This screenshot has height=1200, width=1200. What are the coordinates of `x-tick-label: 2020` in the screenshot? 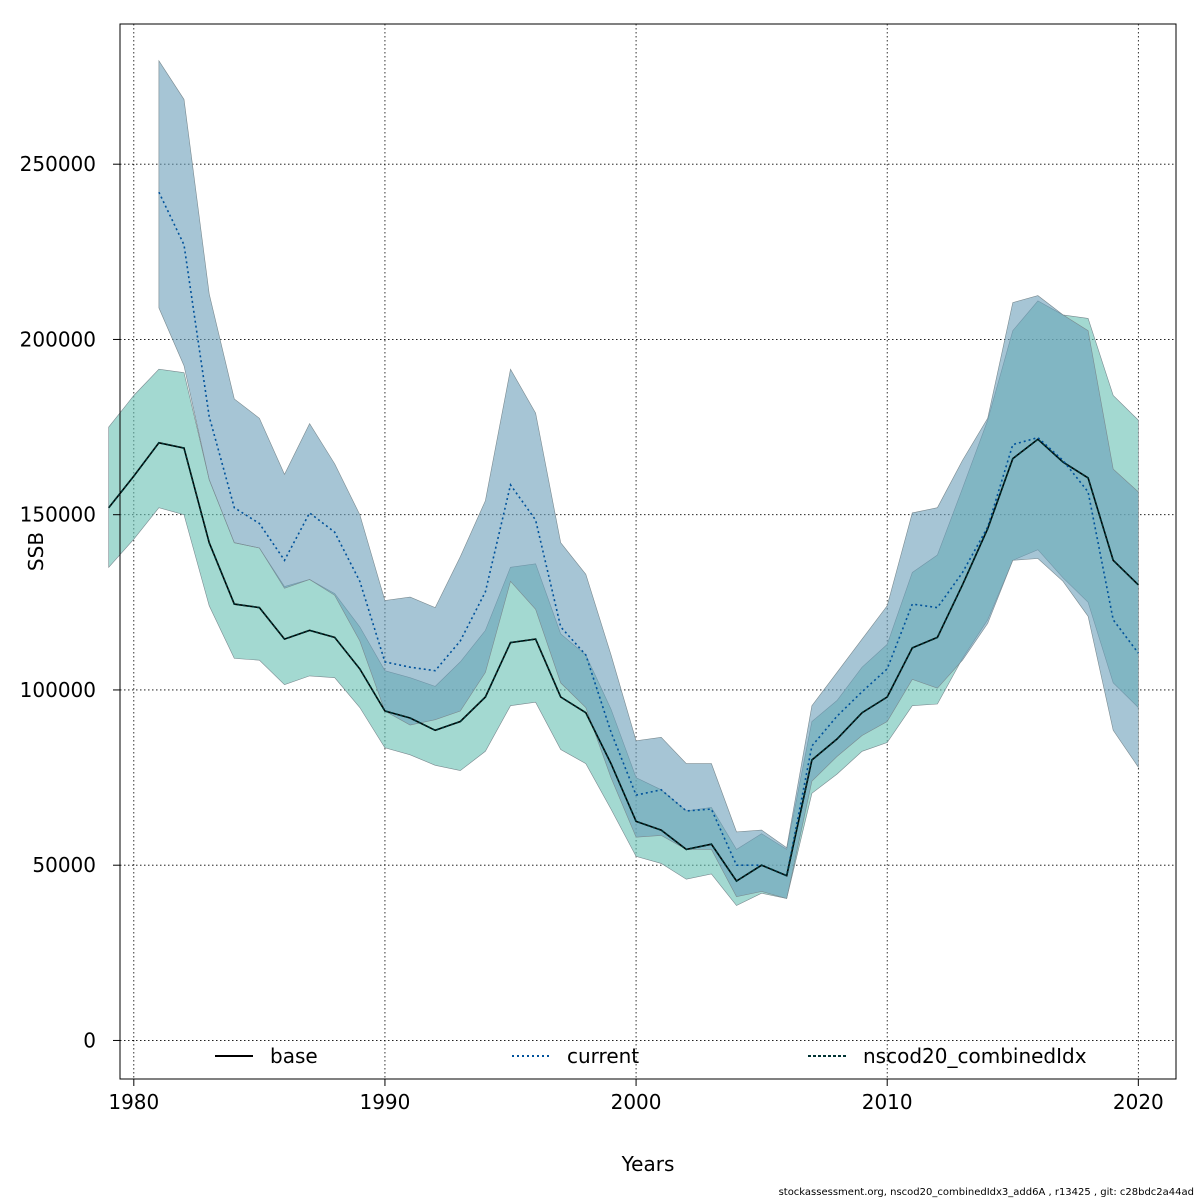 It's located at (1138, 1102).